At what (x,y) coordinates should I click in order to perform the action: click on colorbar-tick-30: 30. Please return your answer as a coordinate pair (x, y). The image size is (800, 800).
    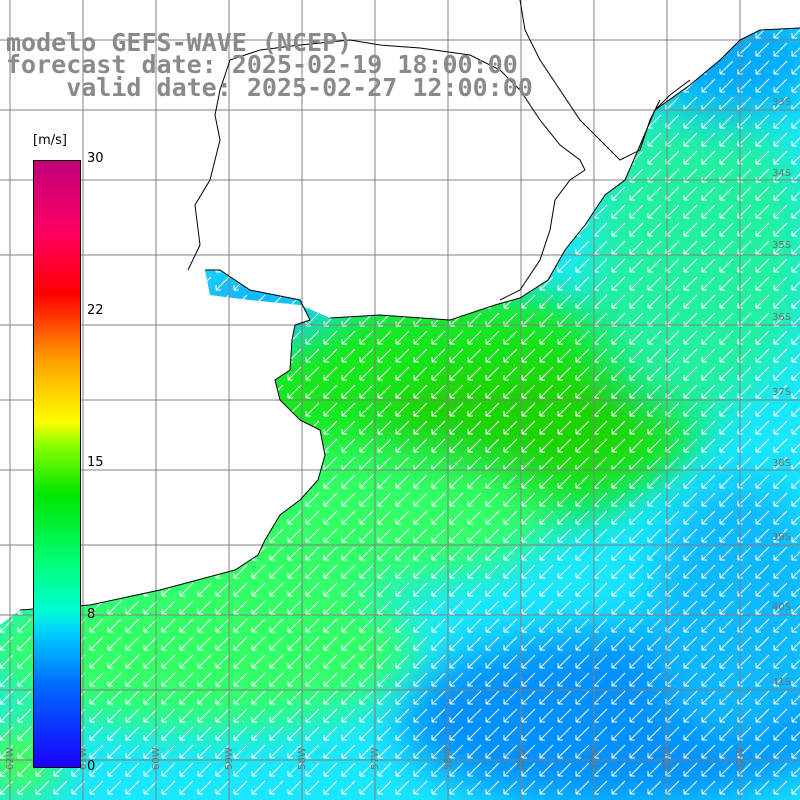
    Looking at the image, I should click on (95, 158).